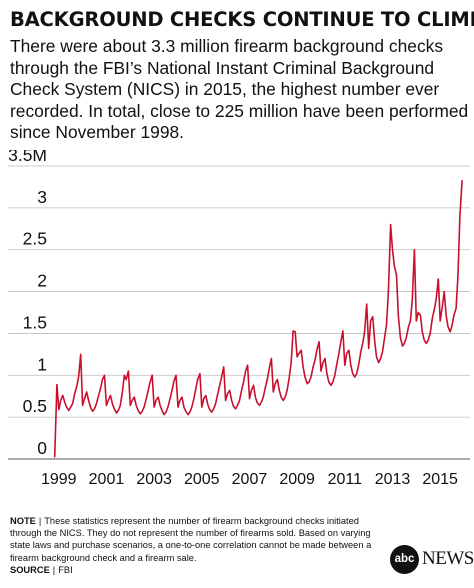 Image resolution: width=474 pixels, height=588 pixels. What do you see at coordinates (35, 322) in the screenshot?
I see `y-tick-label: 1.5` at bounding box center [35, 322].